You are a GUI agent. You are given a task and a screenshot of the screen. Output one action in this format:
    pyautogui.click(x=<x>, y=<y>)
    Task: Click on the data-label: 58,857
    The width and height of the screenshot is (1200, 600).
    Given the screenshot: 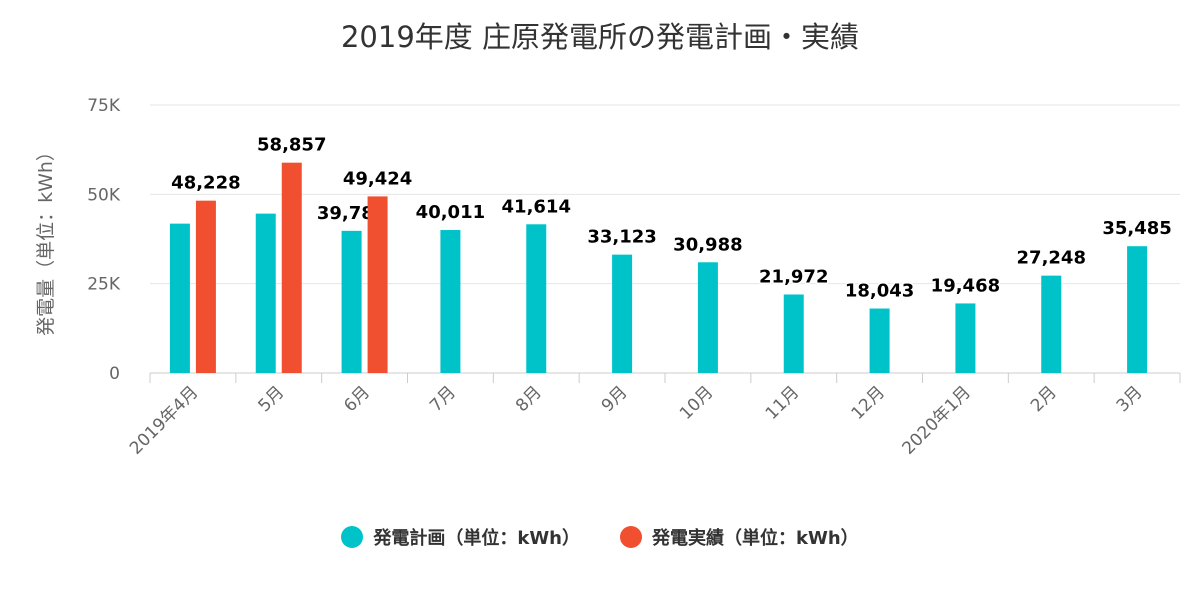 What is the action you would take?
    pyautogui.click(x=291, y=145)
    